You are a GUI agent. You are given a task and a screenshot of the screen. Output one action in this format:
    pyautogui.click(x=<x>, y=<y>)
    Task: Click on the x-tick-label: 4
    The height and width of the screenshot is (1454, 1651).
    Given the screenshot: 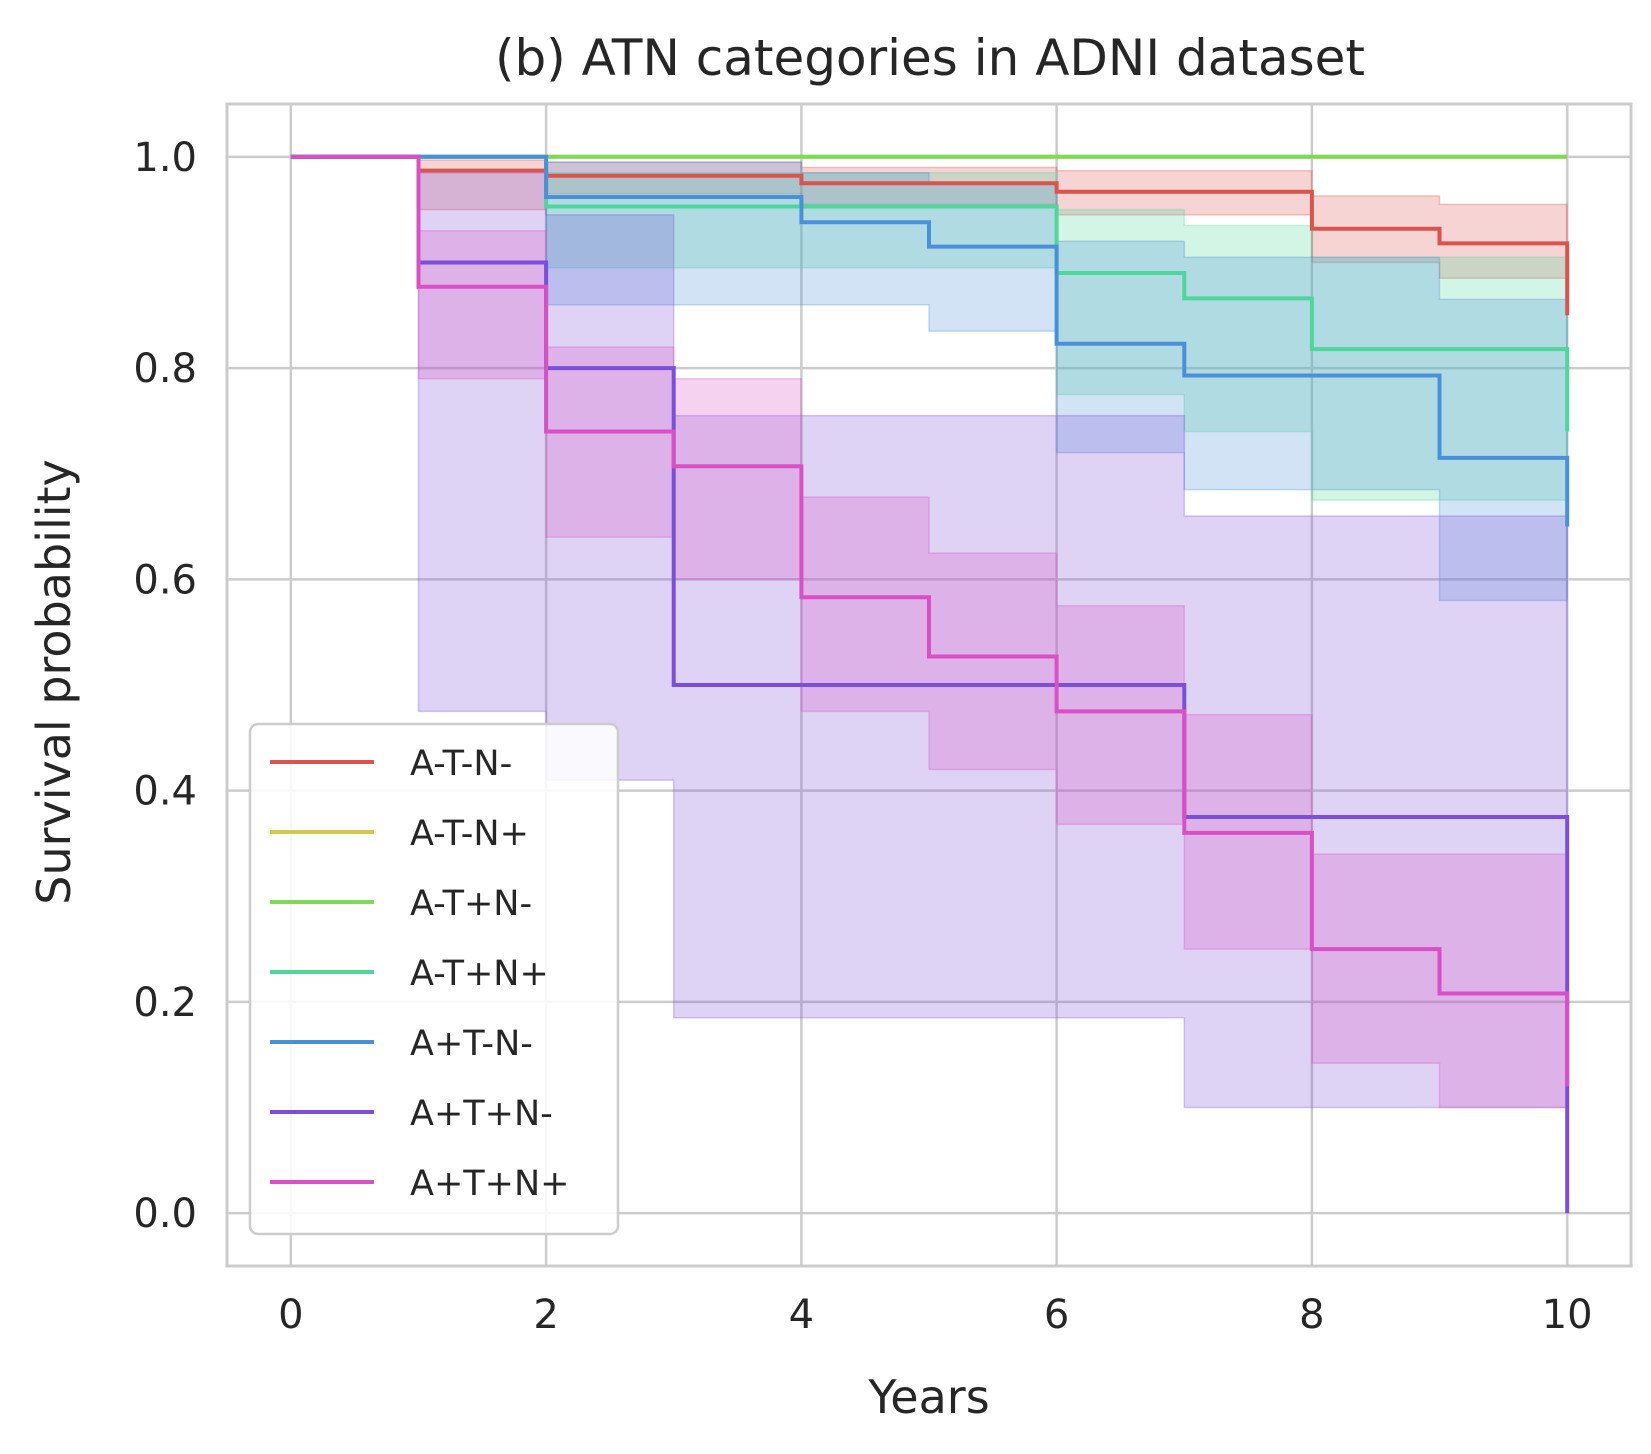 What is the action you would take?
    pyautogui.click(x=801, y=1315)
    